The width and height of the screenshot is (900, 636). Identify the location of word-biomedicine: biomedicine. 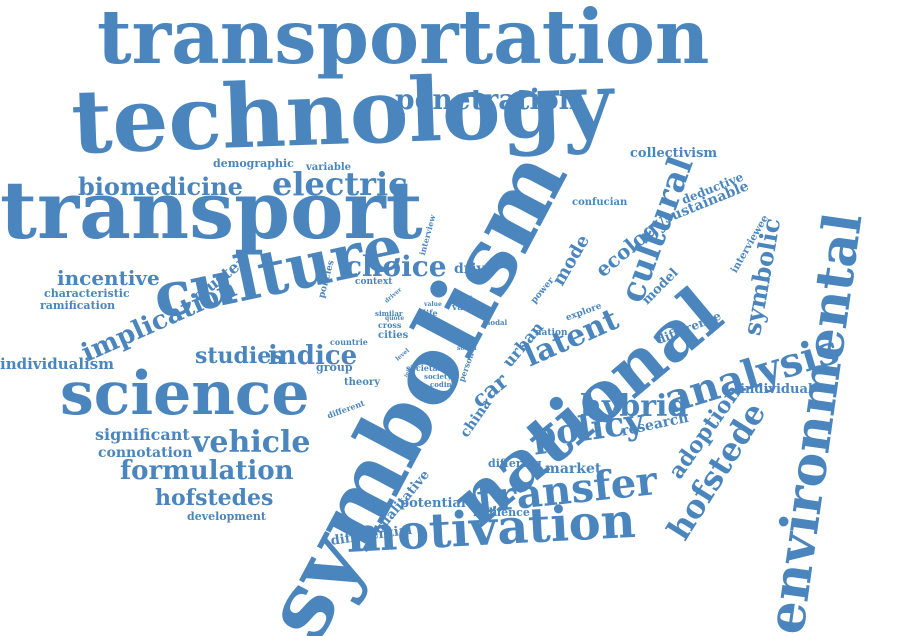
(160, 186).